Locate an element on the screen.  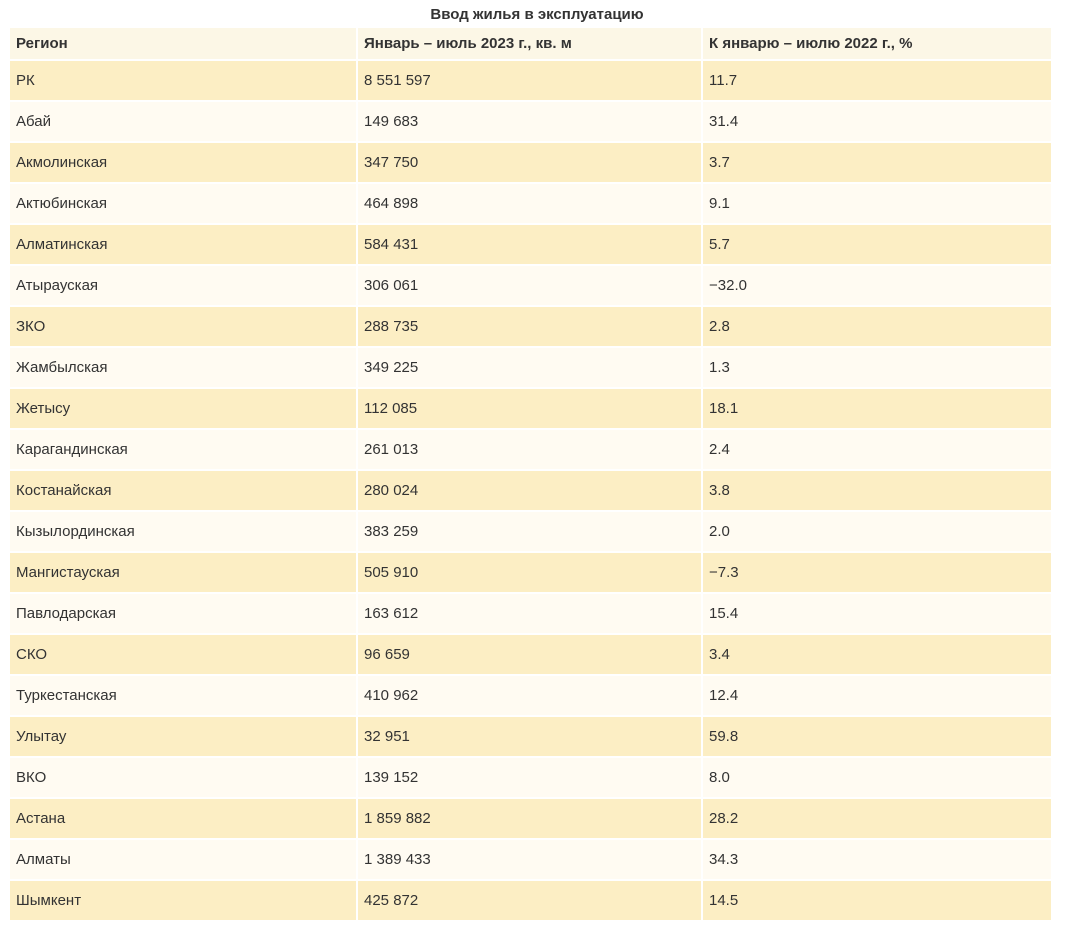
table-row: Павлодарская 163 612 15.4 is located at coordinates (530, 613).